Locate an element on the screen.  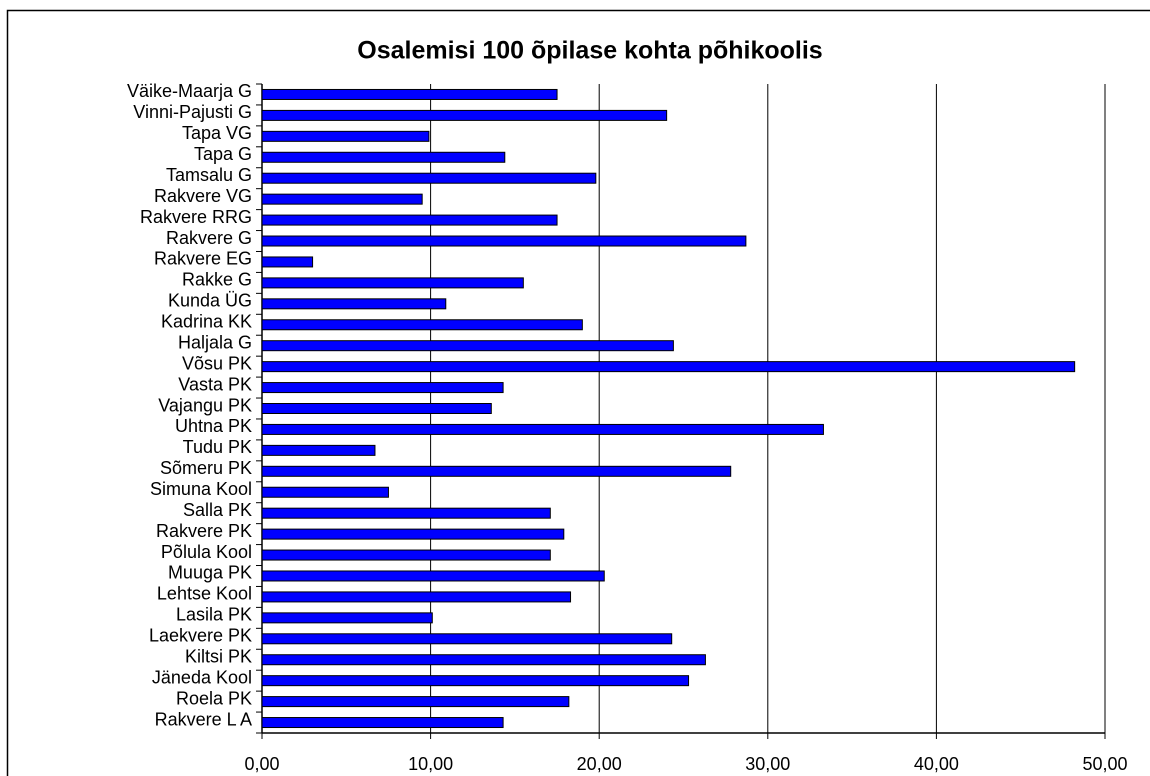
y-tick-label: Kiltsi PK is located at coordinates (218, 656).